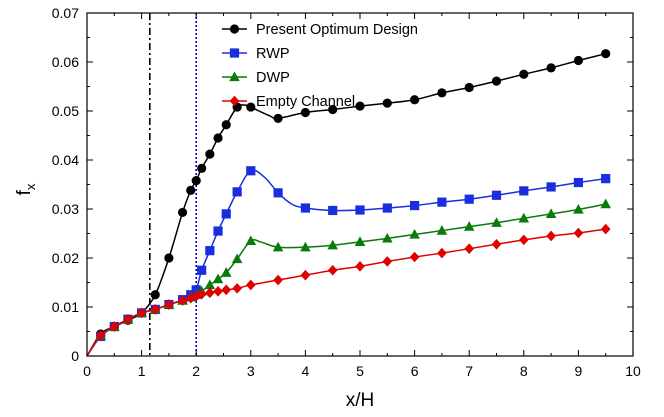 This screenshot has height=417, width=664. Describe the element at coordinates (273, 54) in the screenshot. I see `legend-label: RWP` at that location.